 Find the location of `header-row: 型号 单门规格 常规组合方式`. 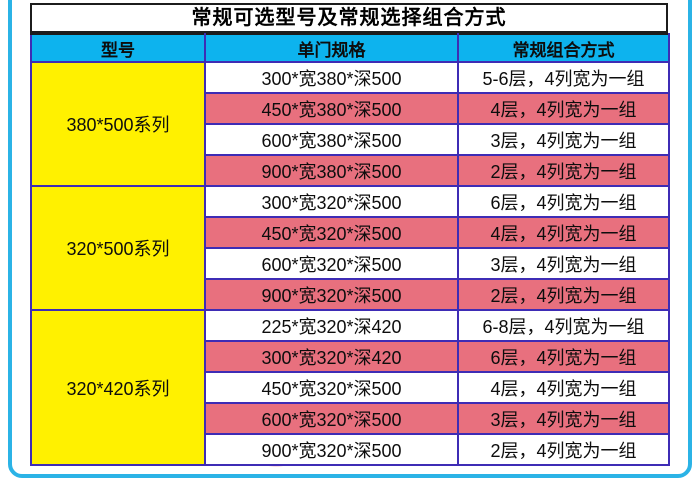

header-row: 型号 单门规格 常规组合方式 is located at coordinates (350, 48).